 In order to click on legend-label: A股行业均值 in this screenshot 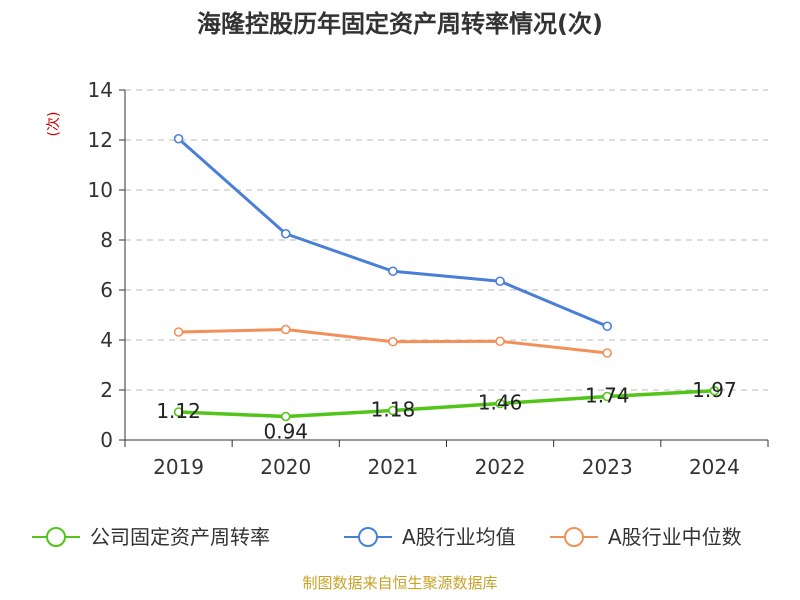, I will do `click(459, 537)`.